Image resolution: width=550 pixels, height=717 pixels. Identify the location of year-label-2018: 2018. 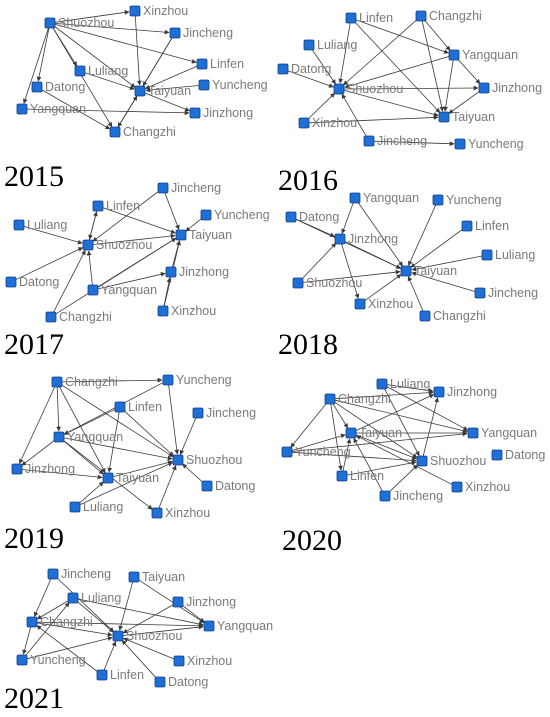
(308, 344).